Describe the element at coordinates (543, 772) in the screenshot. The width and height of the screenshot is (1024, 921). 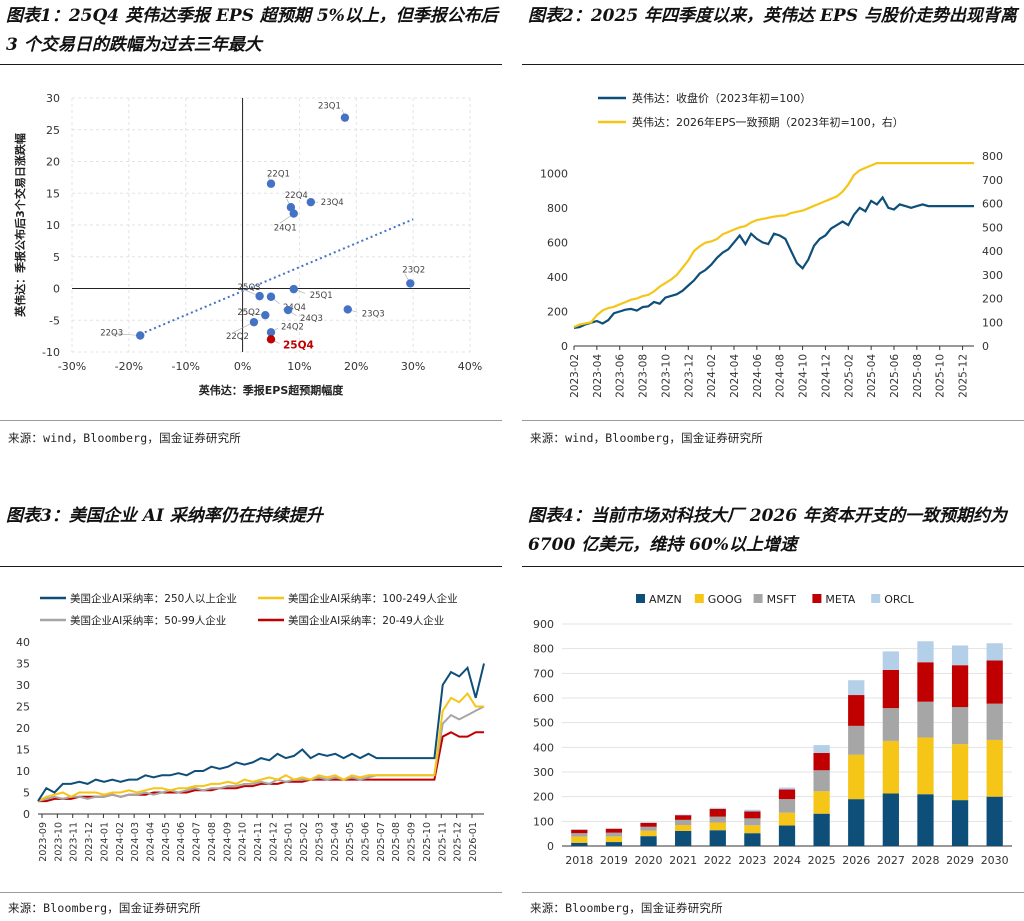
I see `y-tick-label: 300` at that location.